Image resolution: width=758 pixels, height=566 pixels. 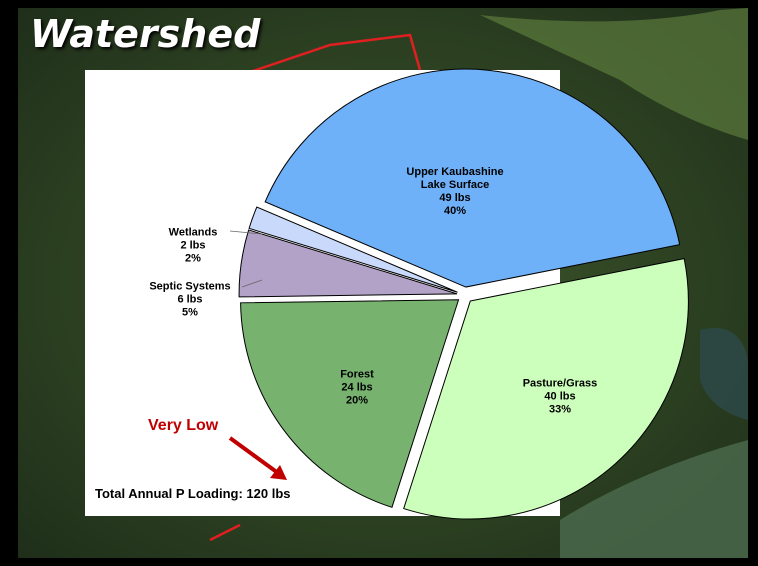 What do you see at coordinates (455, 198) in the screenshot?
I see `value-label: 49 lbs` at bounding box center [455, 198].